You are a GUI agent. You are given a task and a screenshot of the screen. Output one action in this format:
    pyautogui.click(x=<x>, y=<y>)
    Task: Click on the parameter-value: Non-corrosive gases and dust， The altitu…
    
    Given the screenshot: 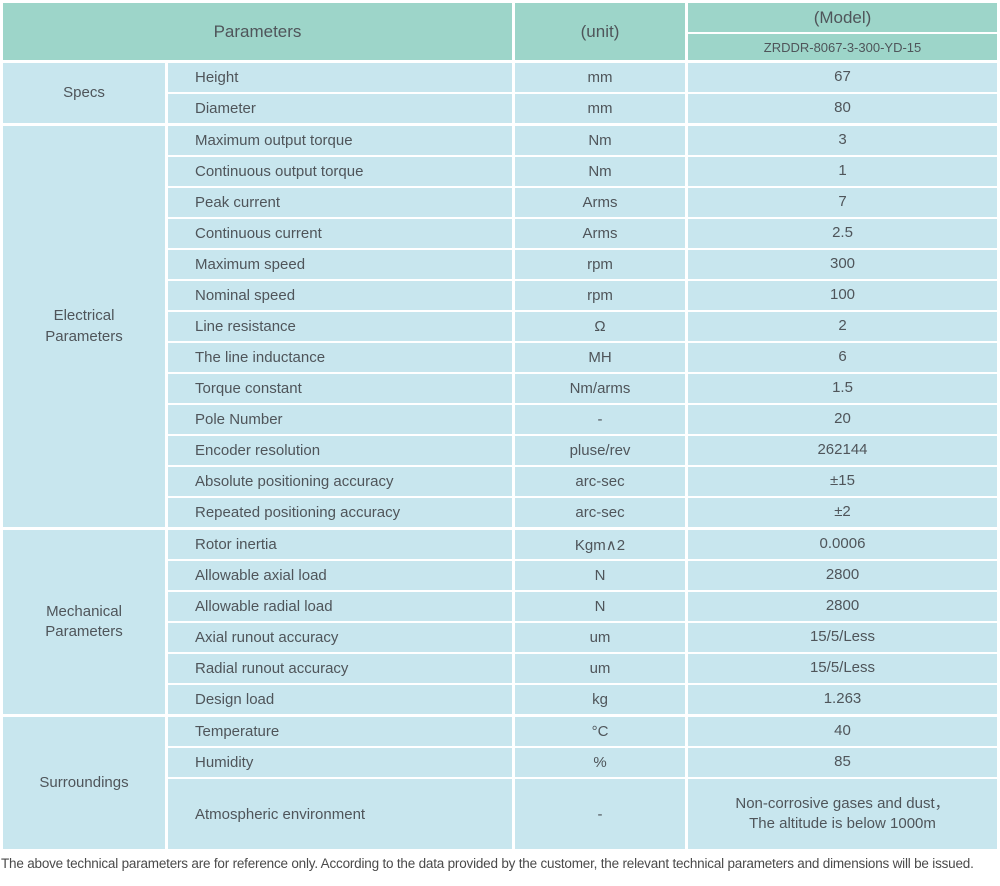 What is the action you would take?
    pyautogui.click(x=842, y=814)
    